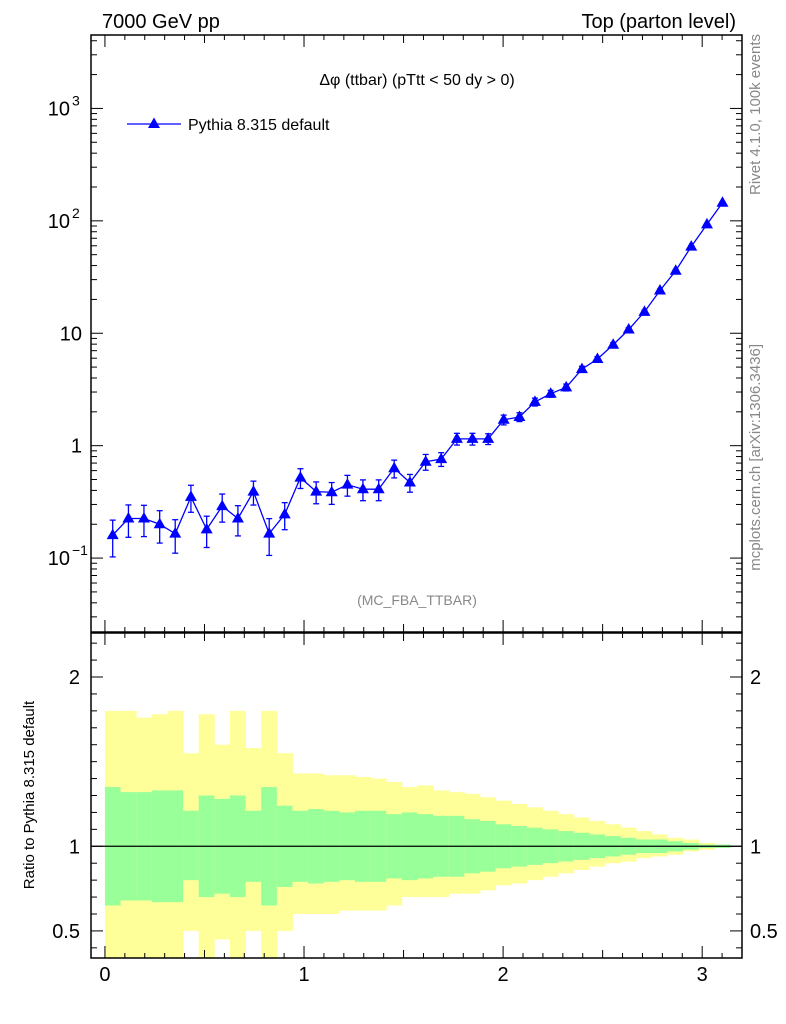 This screenshot has width=786, height=1024. What do you see at coordinates (259, 125) in the screenshot?
I see `legend-label: Pythia 8.315 default` at bounding box center [259, 125].